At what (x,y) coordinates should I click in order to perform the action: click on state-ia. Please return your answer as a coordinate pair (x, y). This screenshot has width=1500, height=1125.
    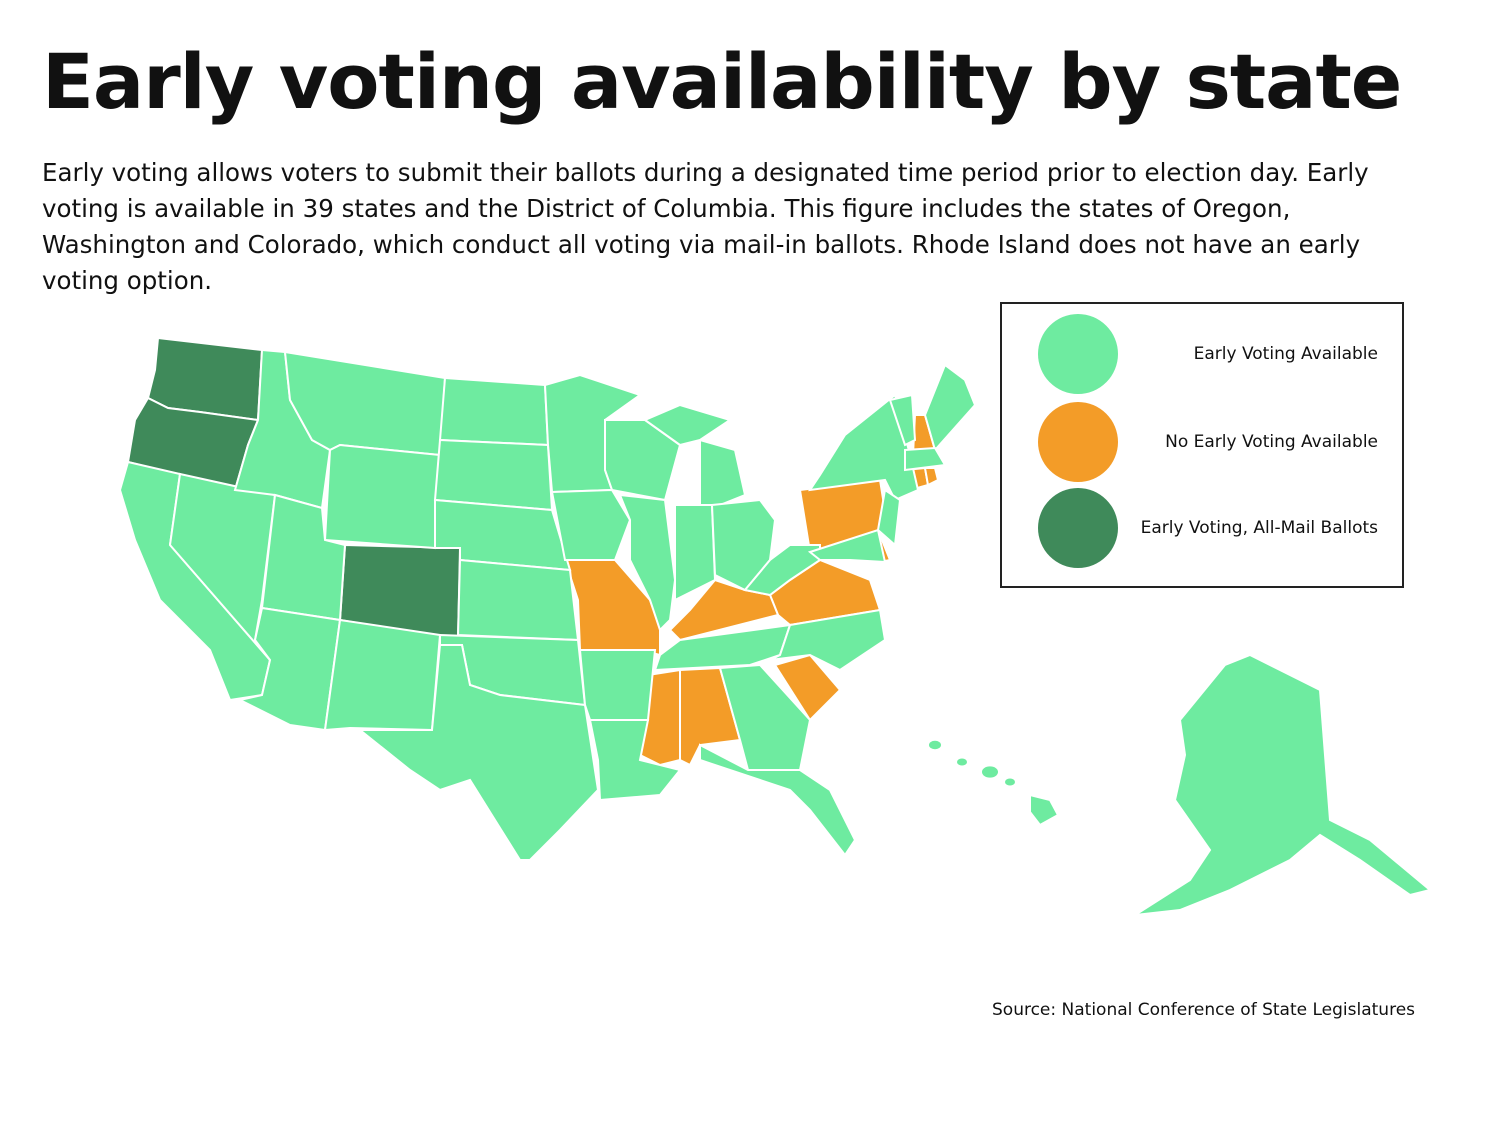
    Looking at the image, I should click on (591, 524).